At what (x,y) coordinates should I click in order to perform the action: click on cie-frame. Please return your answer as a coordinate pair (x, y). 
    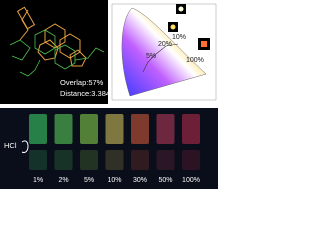
    Looking at the image, I should click on (164, 52).